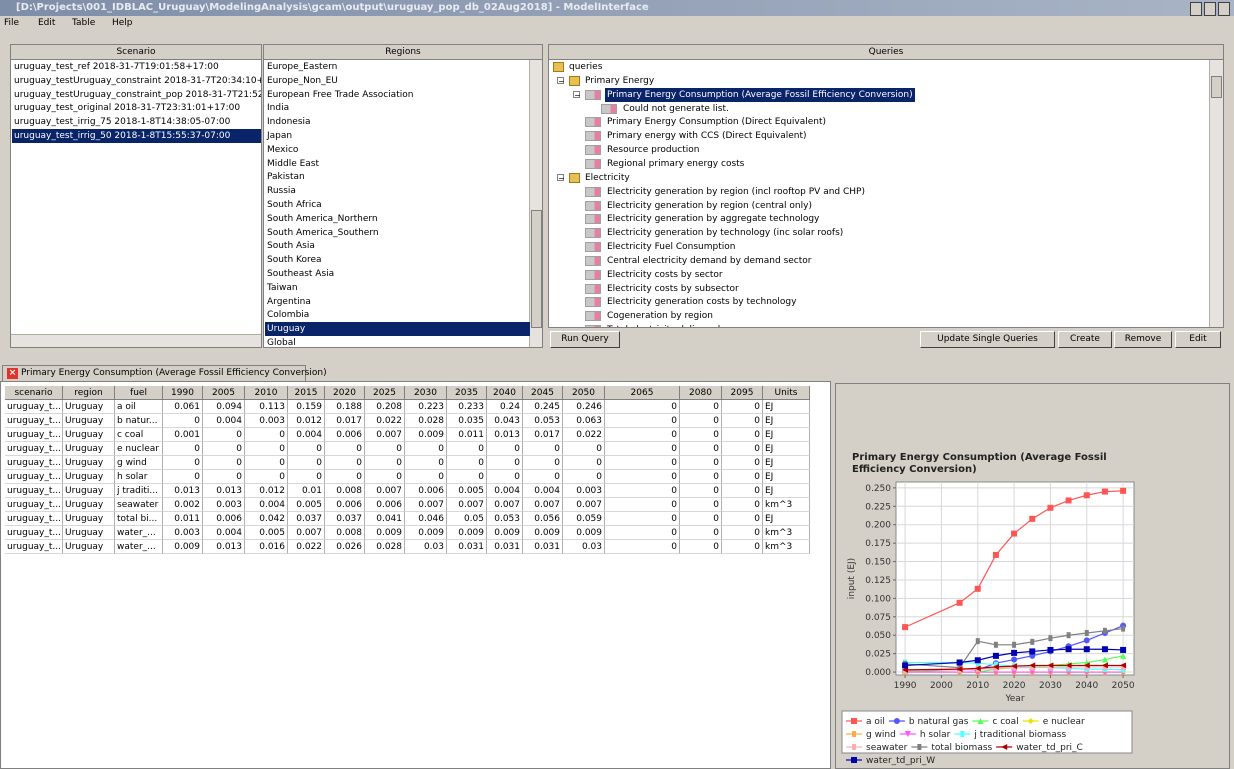  Describe the element at coordinates (139, 393) in the screenshot. I see `column-header: fuel` at that location.